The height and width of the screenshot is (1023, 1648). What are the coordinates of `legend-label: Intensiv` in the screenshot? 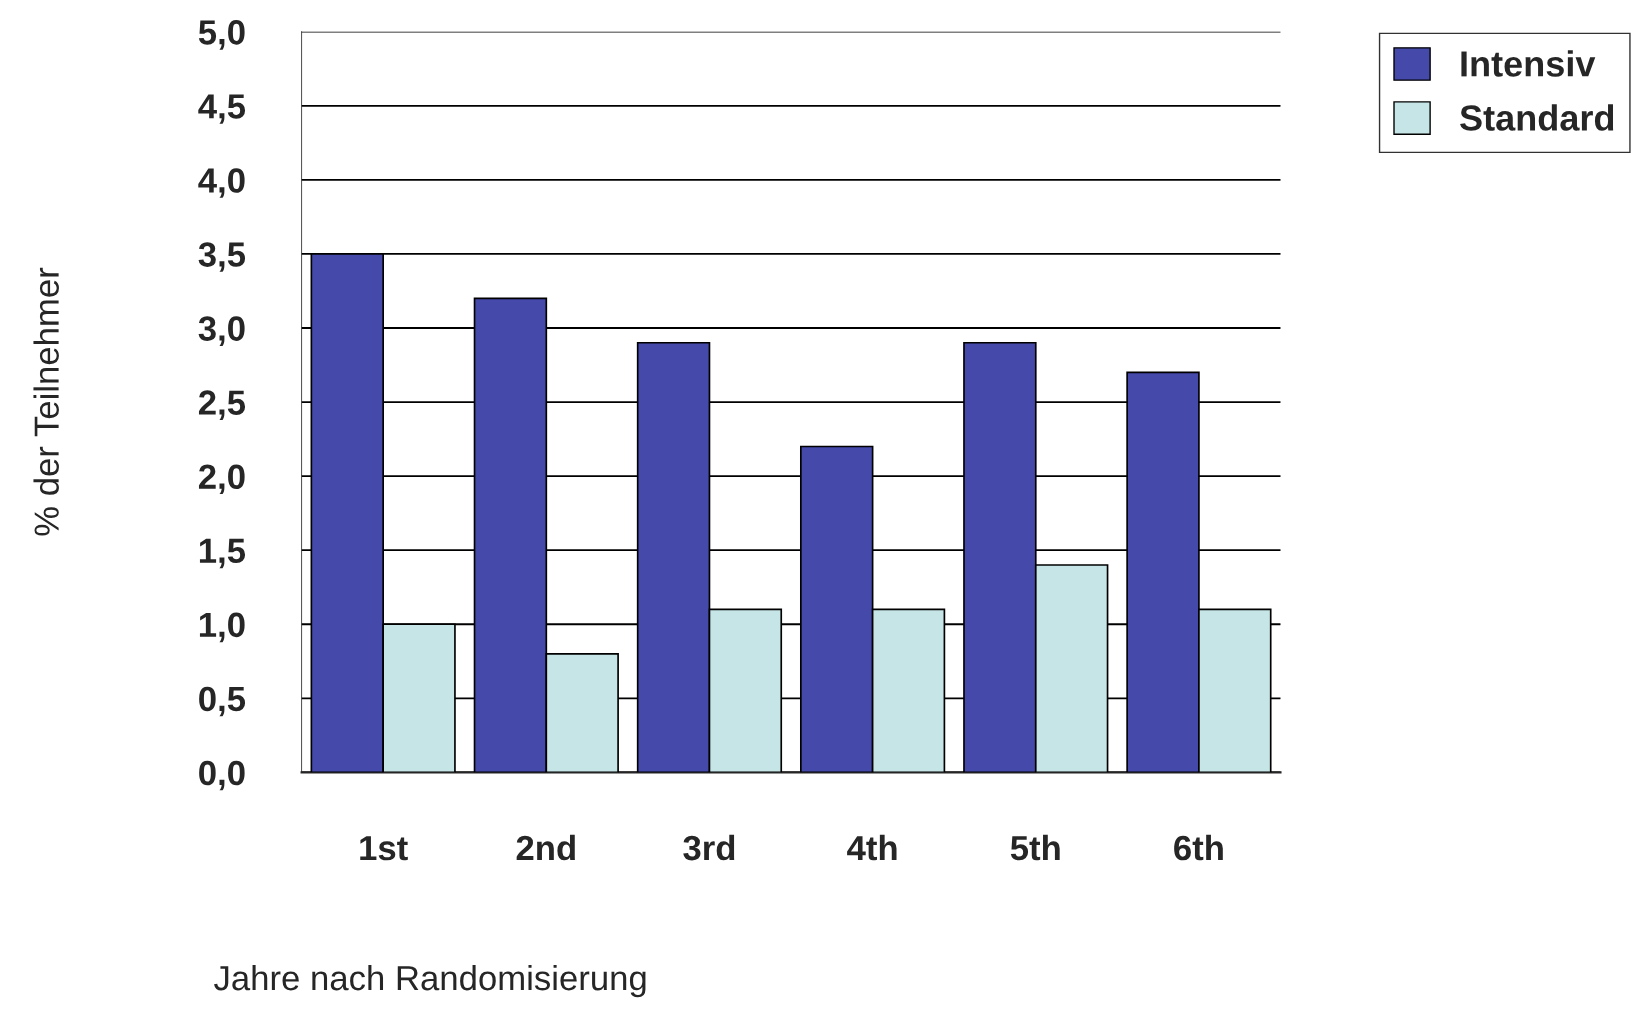 It's located at (1528, 63).